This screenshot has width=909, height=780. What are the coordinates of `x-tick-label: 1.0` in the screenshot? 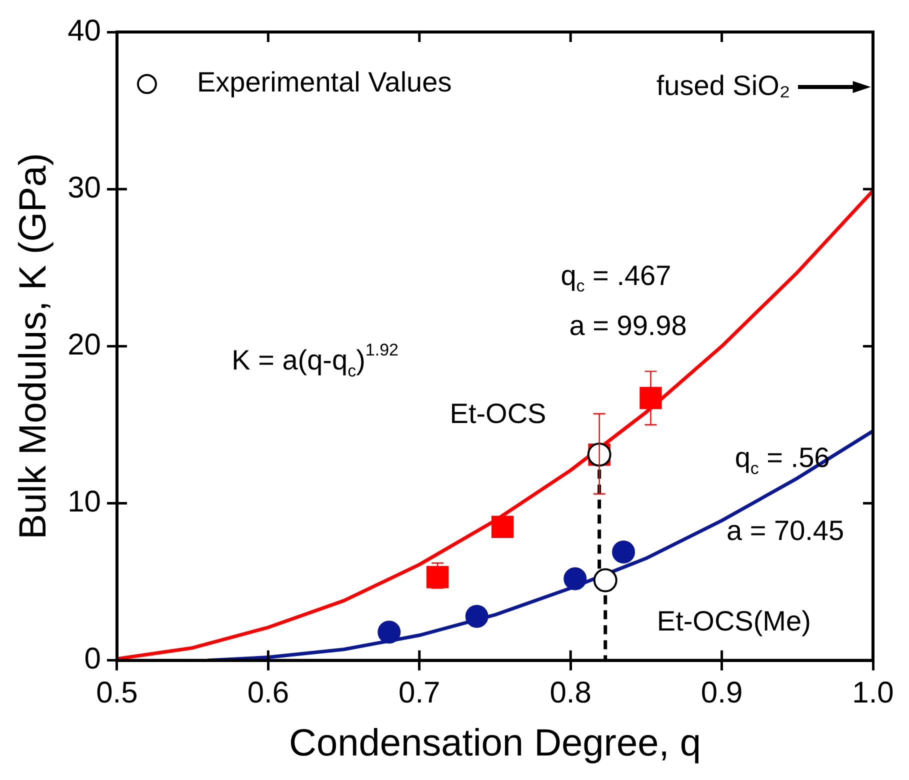 It's located at (873, 693).